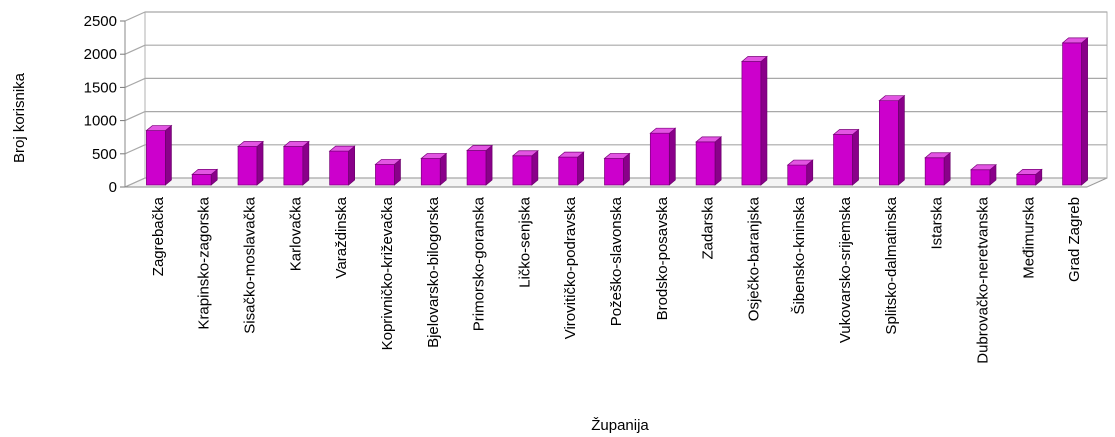 This screenshot has width=1115, height=437. I want to click on x-tick-label: Sisačko-moslavačka, so click(250, 264).